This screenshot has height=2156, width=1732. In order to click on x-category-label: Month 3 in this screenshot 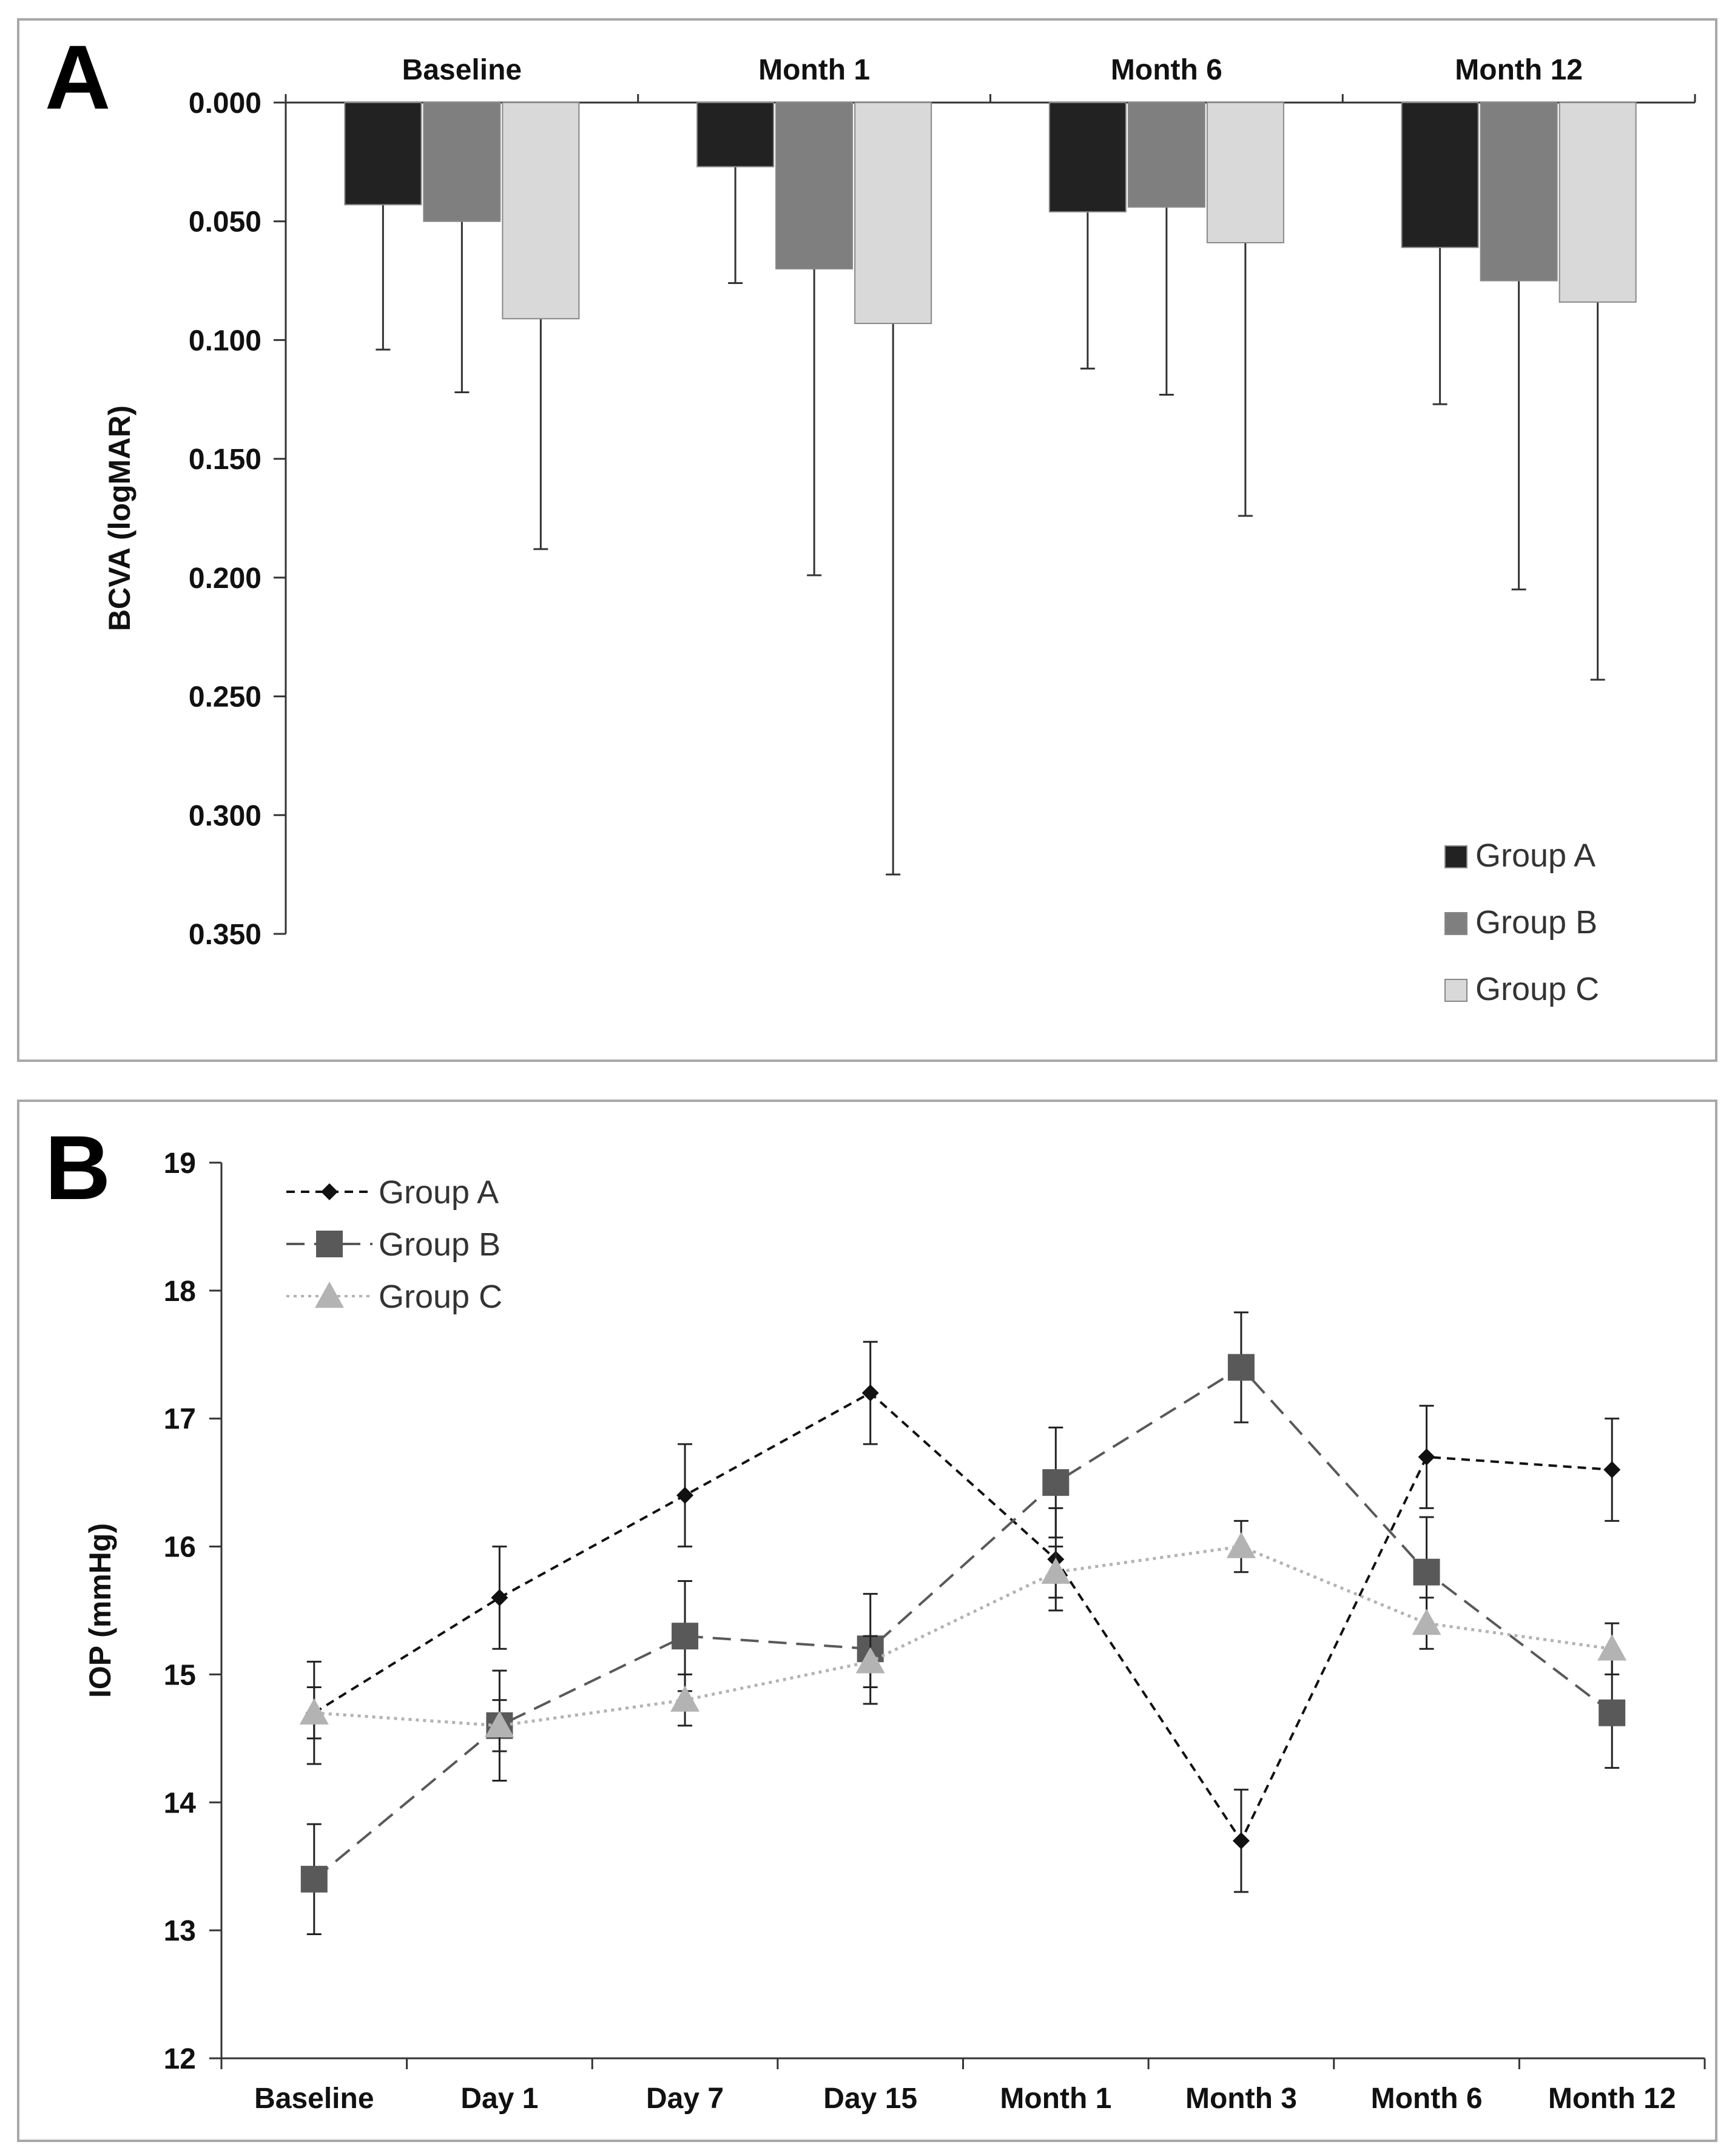, I will do `click(1241, 2099)`.